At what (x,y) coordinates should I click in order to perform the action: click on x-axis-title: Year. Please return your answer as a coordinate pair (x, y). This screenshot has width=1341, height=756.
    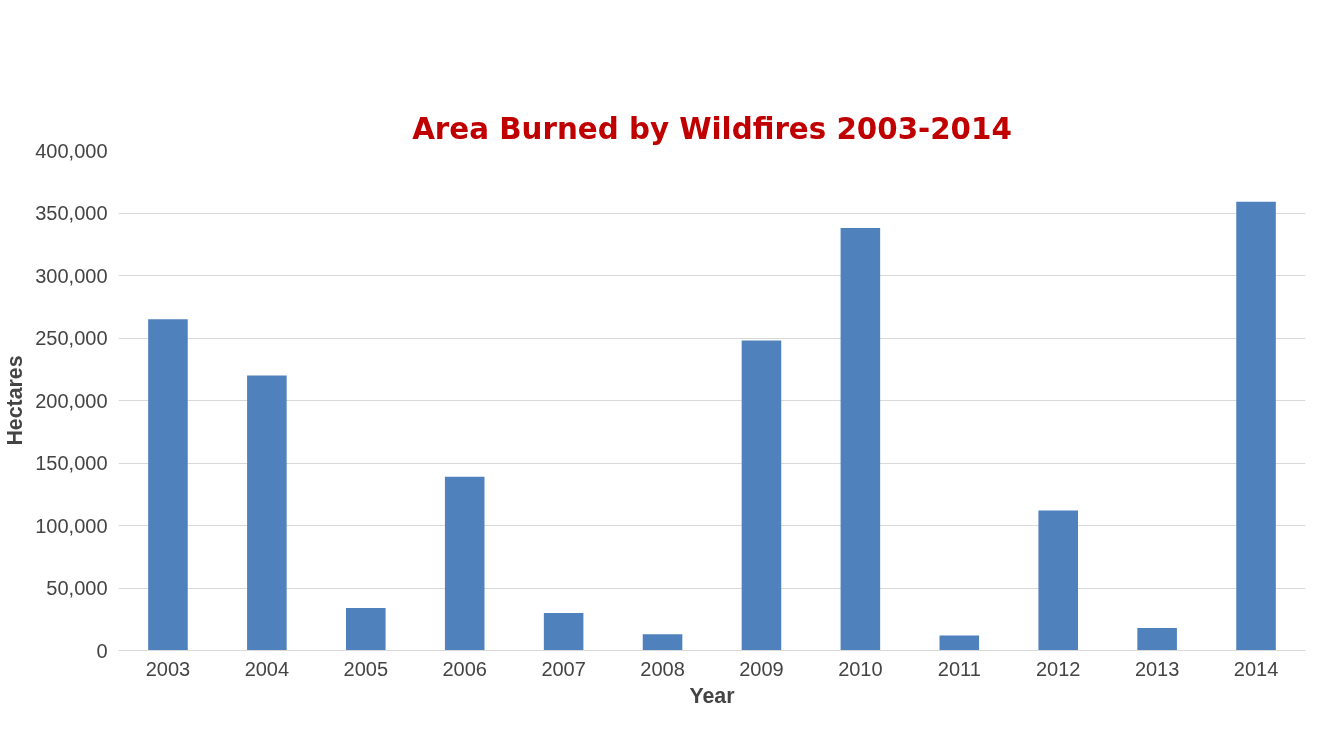
    Looking at the image, I should click on (712, 695).